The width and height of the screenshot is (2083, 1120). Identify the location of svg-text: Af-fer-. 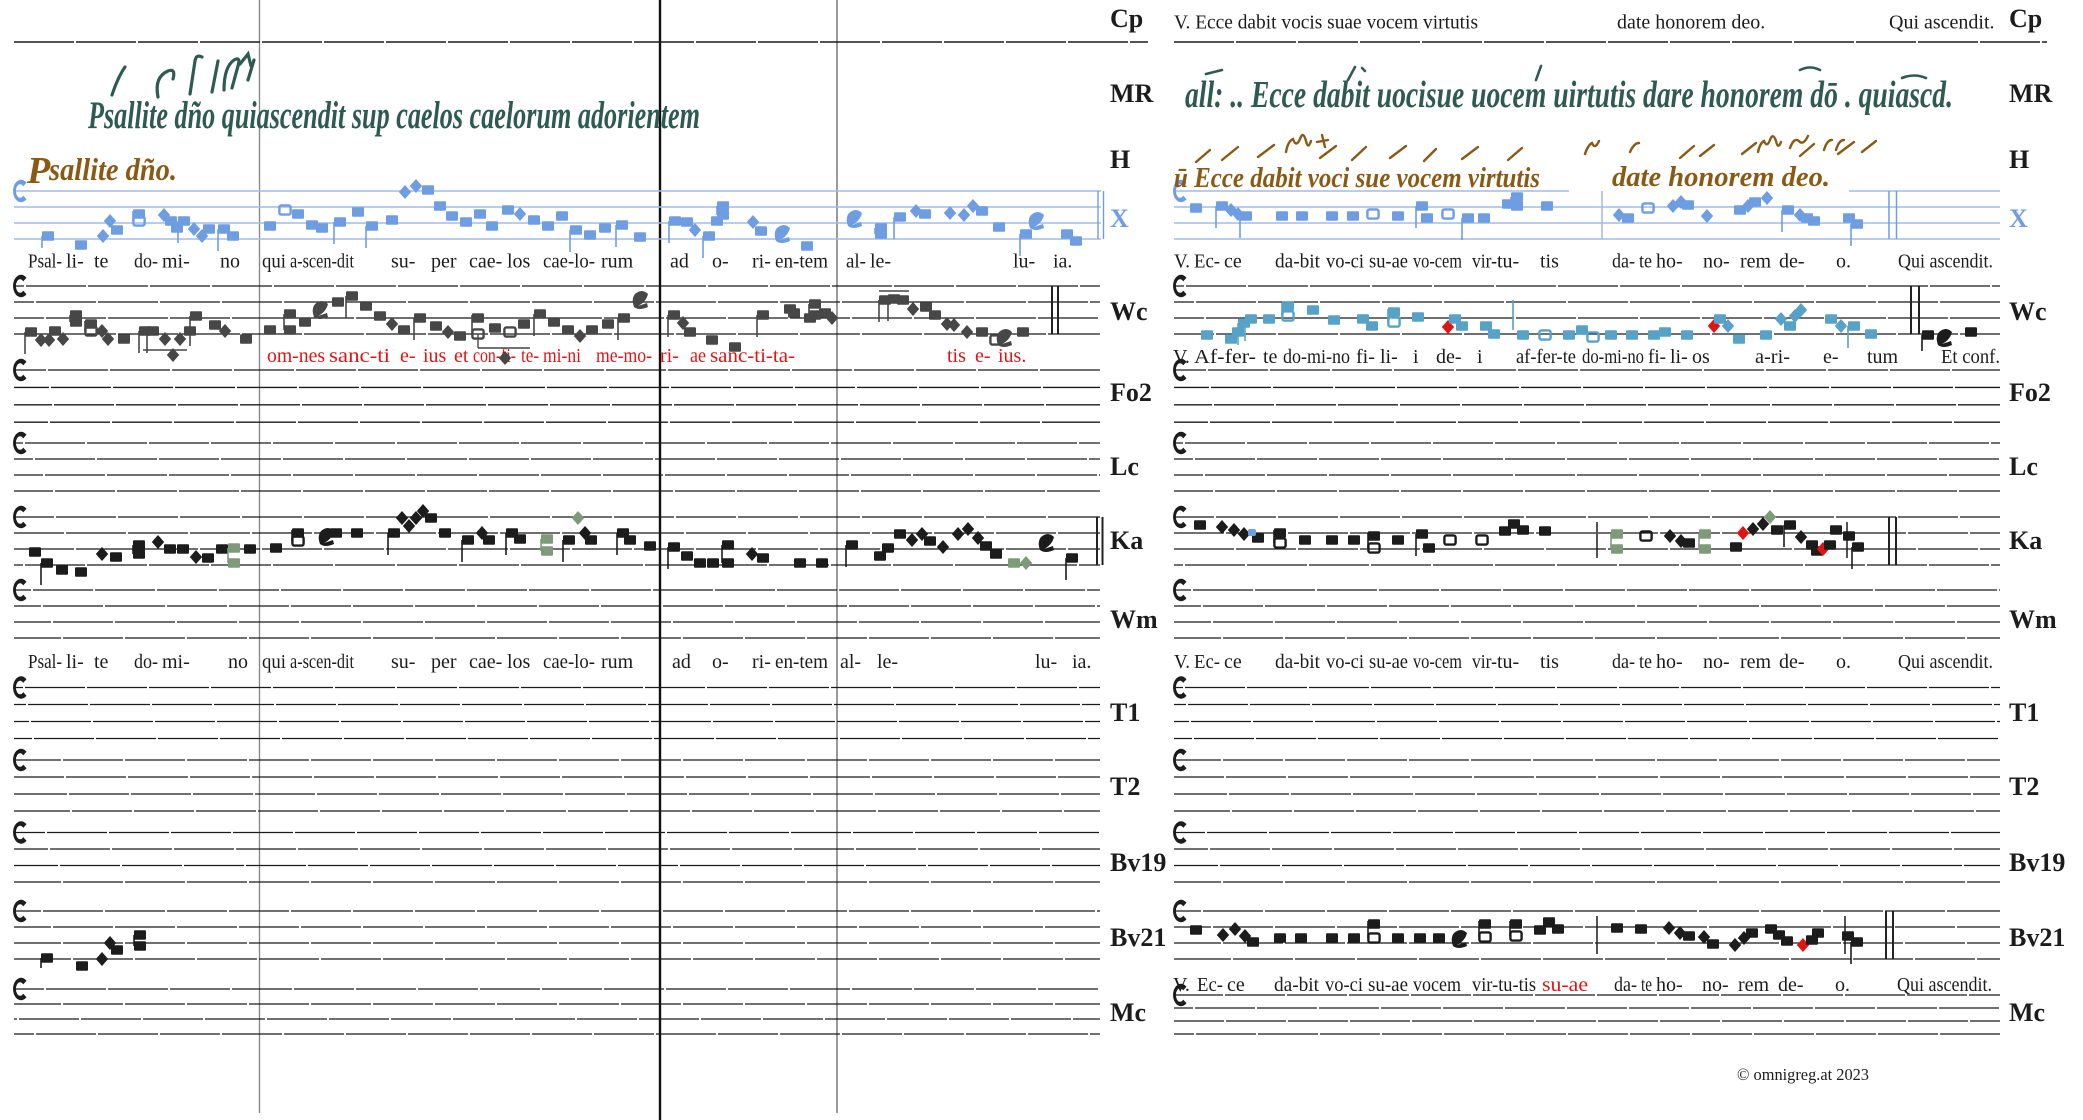
(1225, 357).